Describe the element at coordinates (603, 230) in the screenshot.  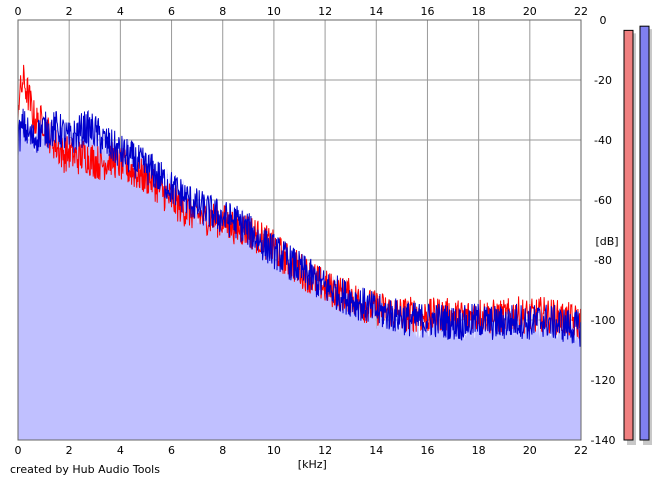
I see `y-ticks-right: 0 -20 -40 -60 -80 -100 -120 -140` at that location.